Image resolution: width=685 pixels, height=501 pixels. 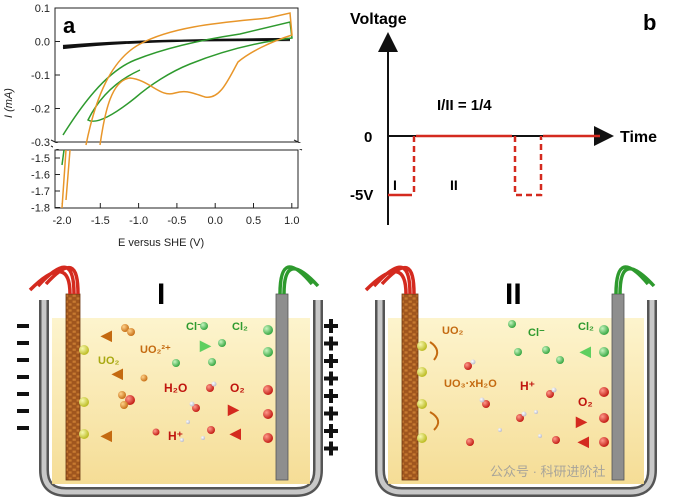 What do you see at coordinates (464, 105) in the screenshot?
I see `ratio-label: I/II = 1/4` at bounding box center [464, 105].